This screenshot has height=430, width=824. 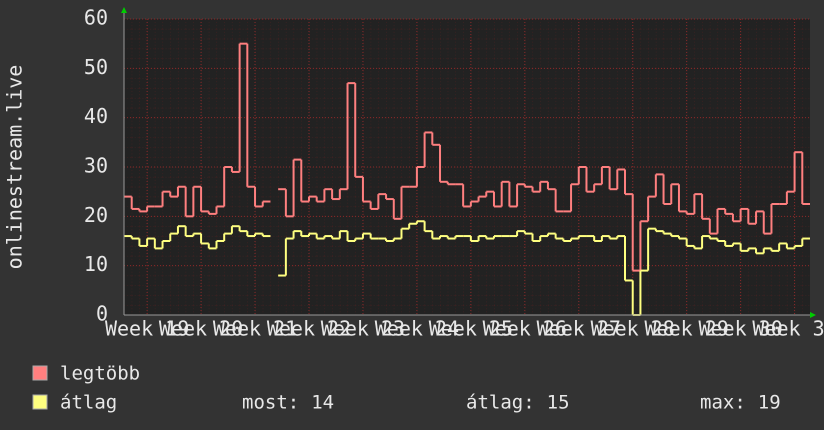 What do you see at coordinates (579, 329) in the screenshot?
I see `x-tick-label: Week 27` at bounding box center [579, 329].